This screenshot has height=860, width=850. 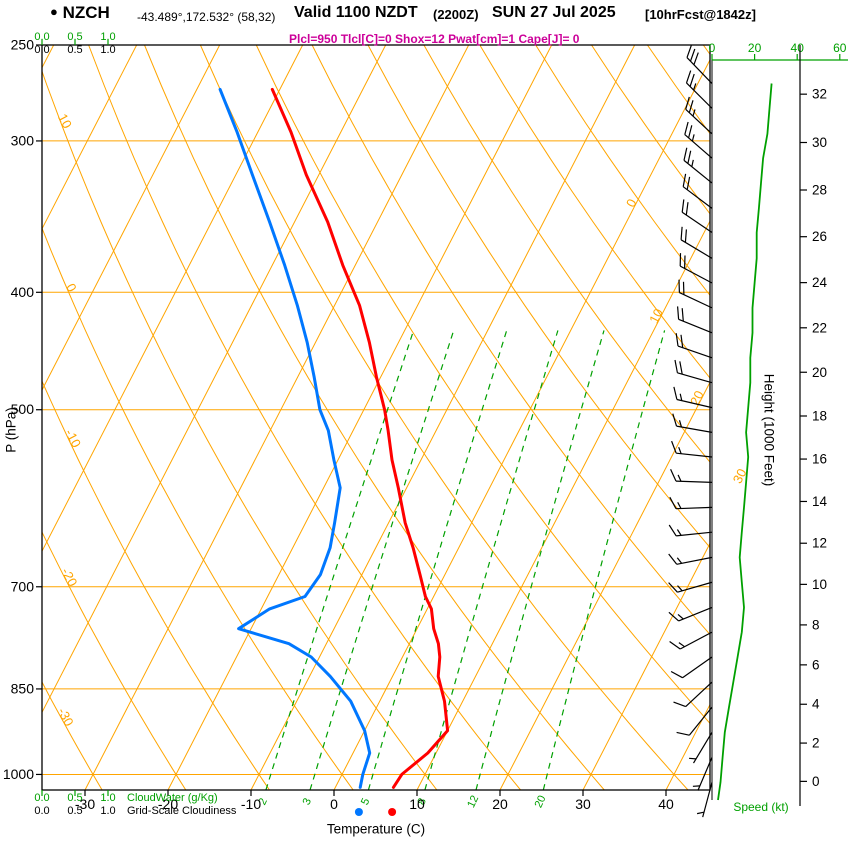 What do you see at coordinates (23, 688) in the screenshot?
I see `svg-text: 850` at bounding box center [23, 688].